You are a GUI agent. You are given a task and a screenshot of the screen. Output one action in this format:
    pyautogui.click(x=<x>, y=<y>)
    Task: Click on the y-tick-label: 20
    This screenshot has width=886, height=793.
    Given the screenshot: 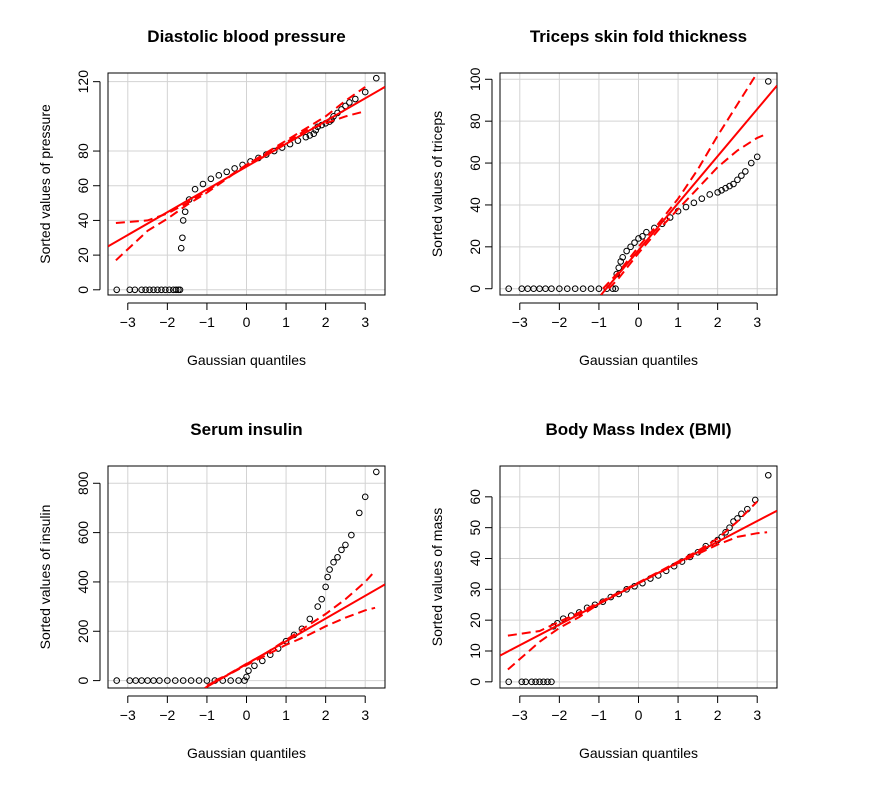 What is the action you would take?
    pyautogui.click(x=83, y=255)
    